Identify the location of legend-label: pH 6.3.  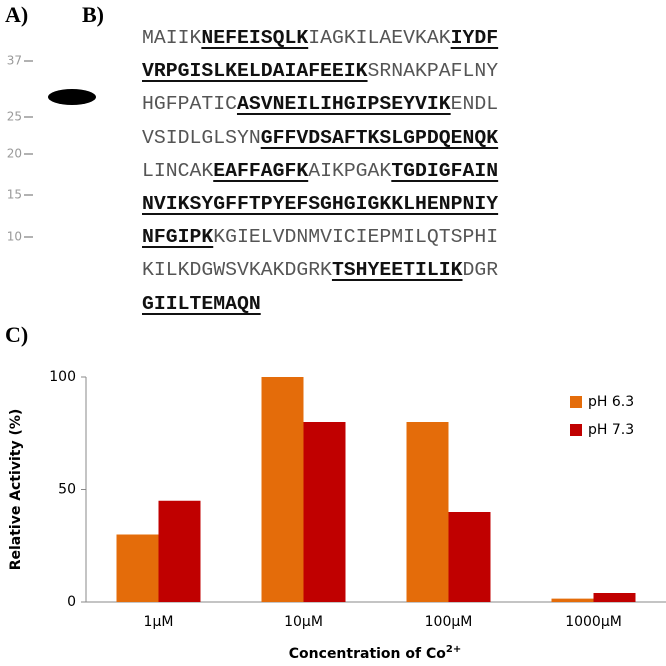
(611, 402).